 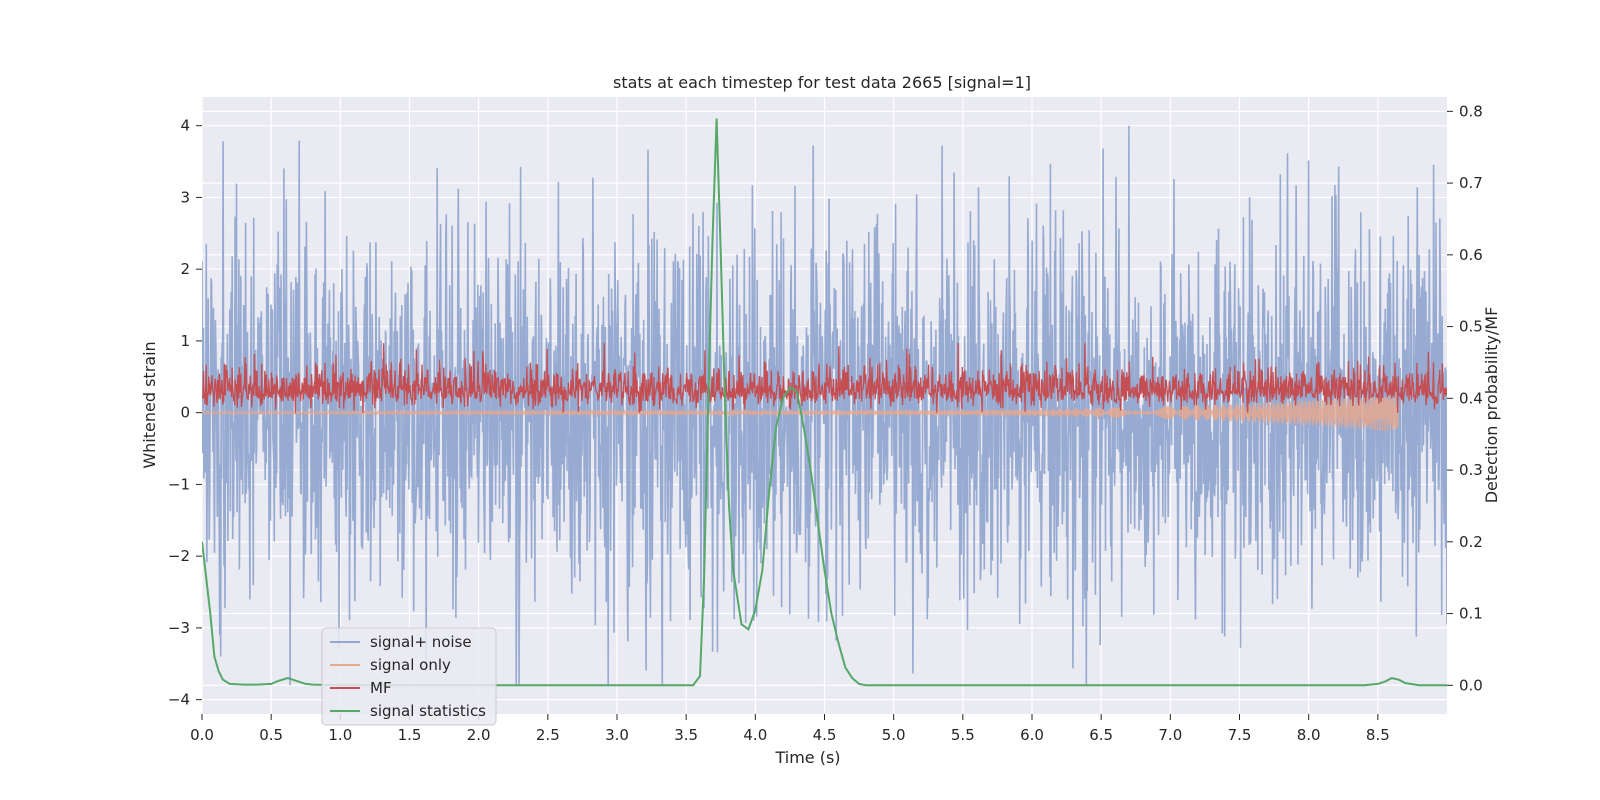 What do you see at coordinates (617, 735) in the screenshot?
I see `x-tick-label: 3.0` at bounding box center [617, 735].